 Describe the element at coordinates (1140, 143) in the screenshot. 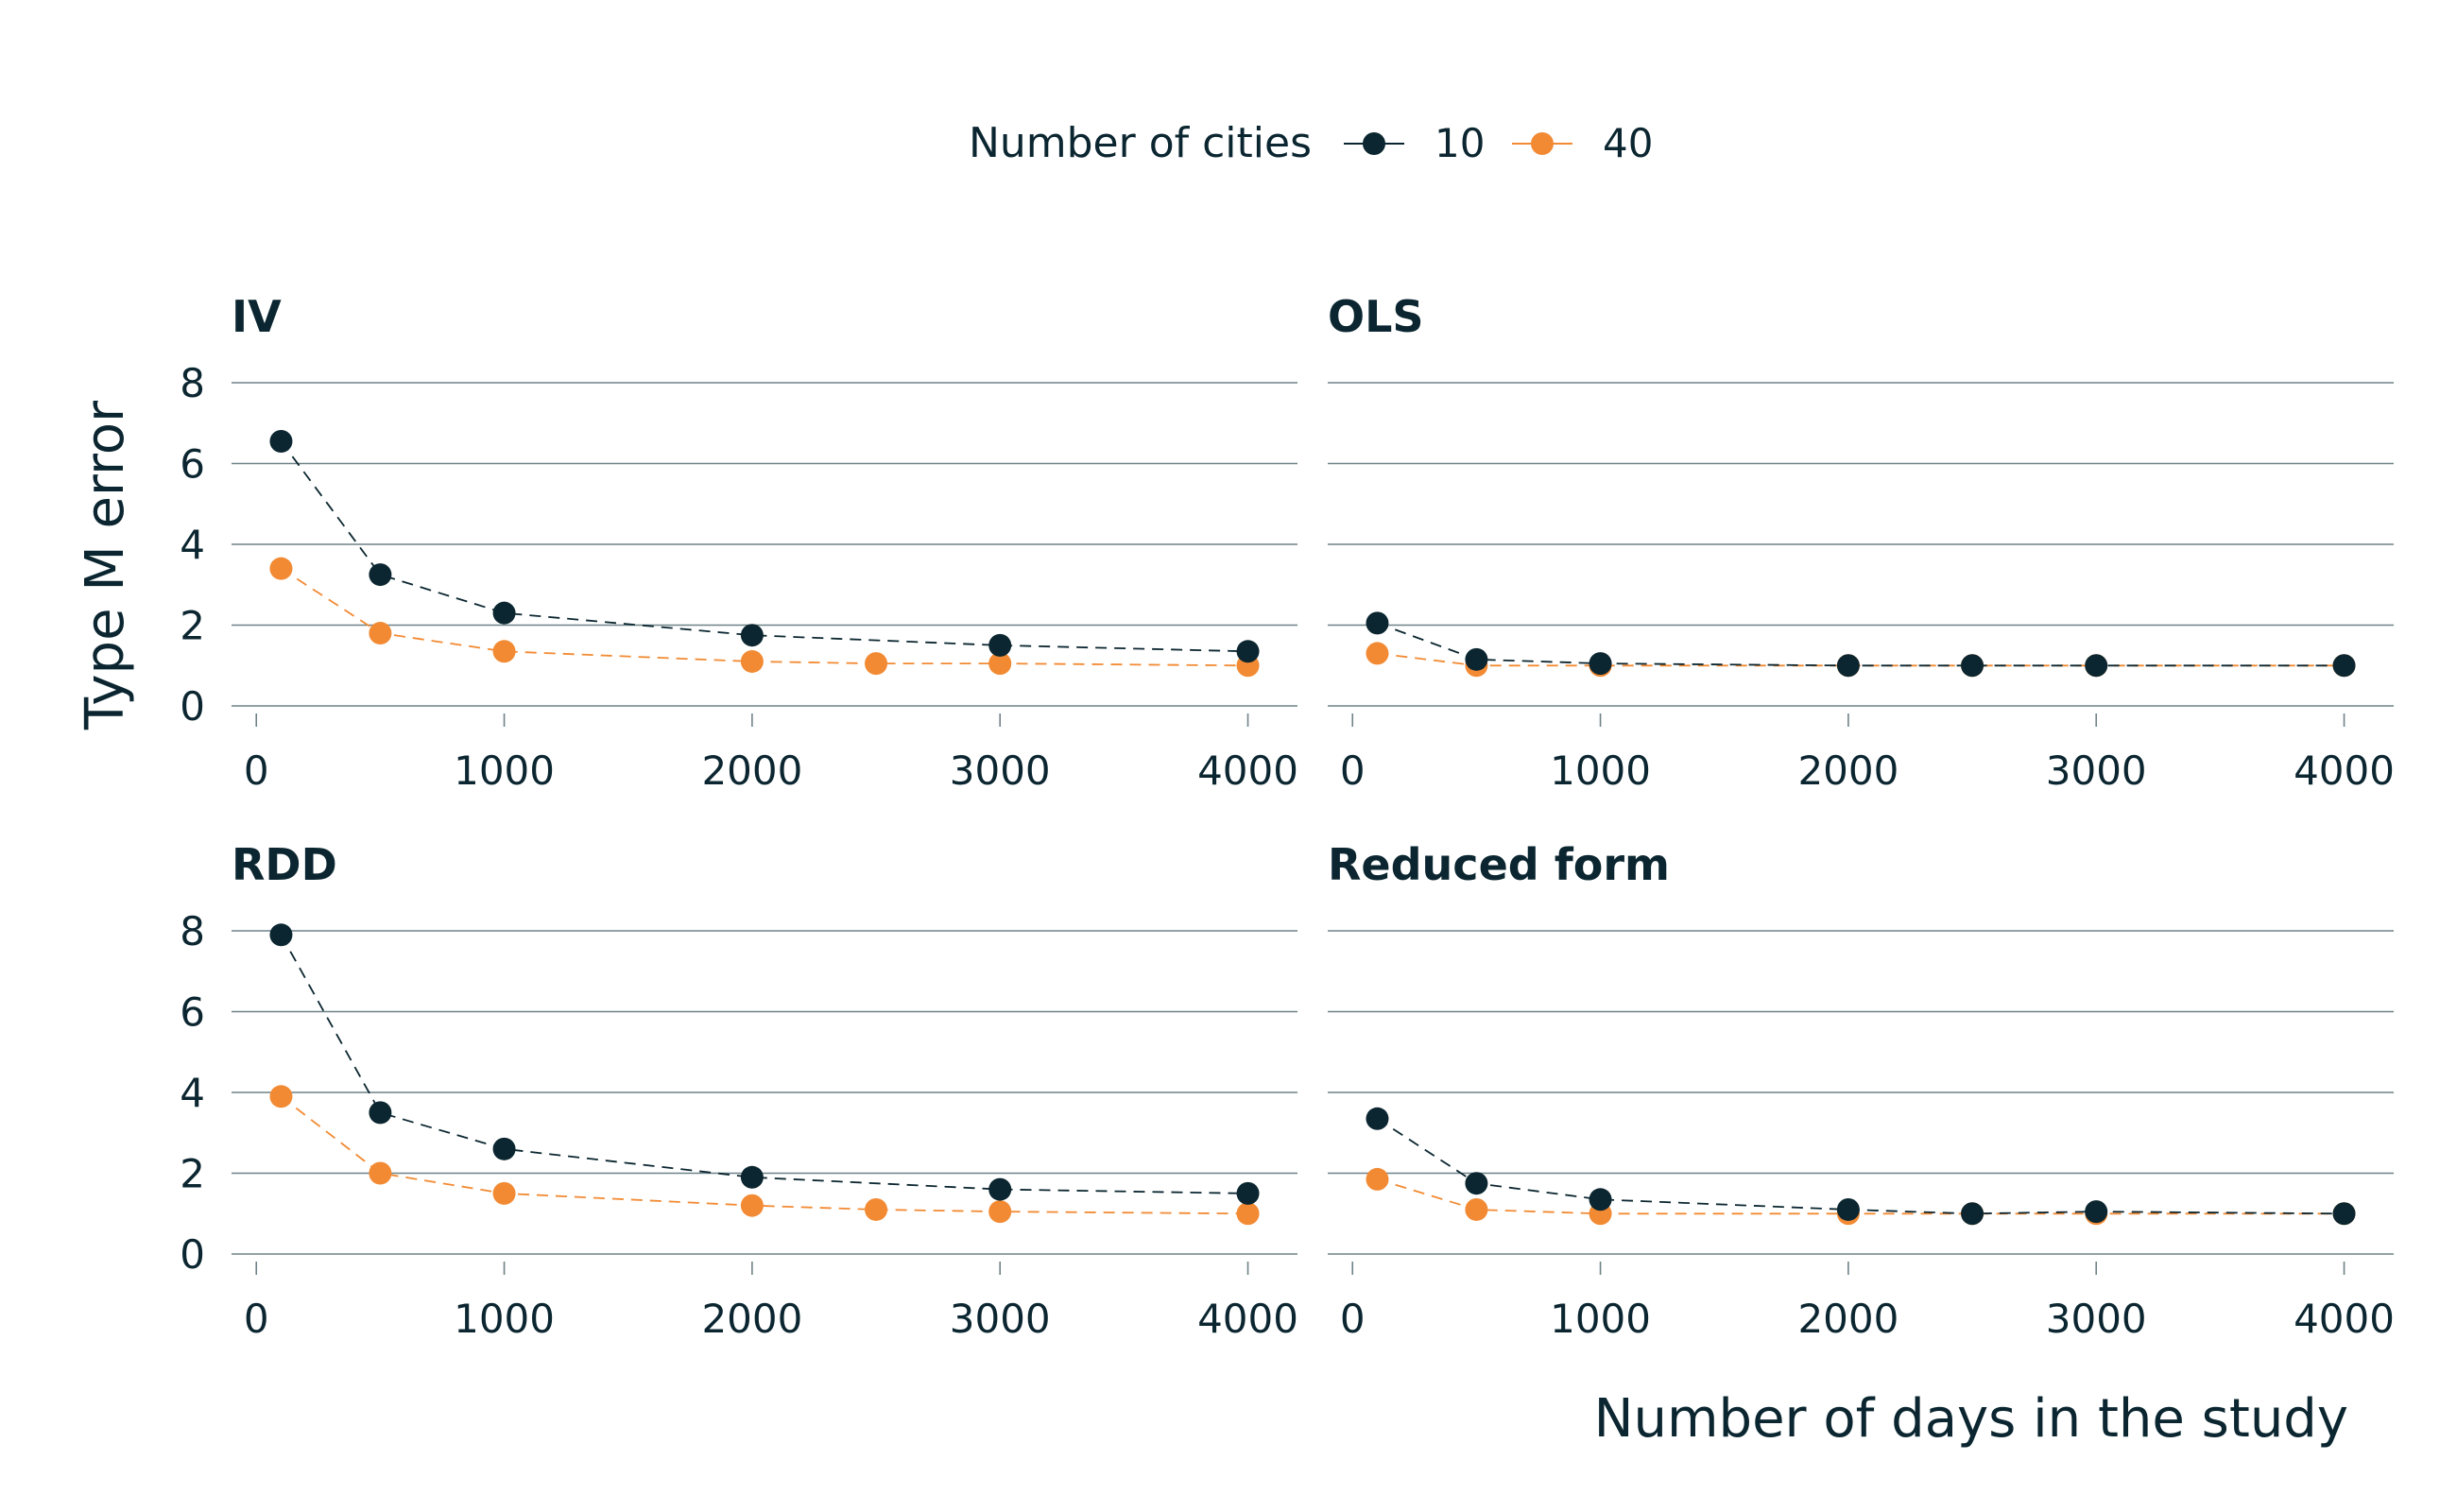

I see `legend-title: Number of cities` at that location.